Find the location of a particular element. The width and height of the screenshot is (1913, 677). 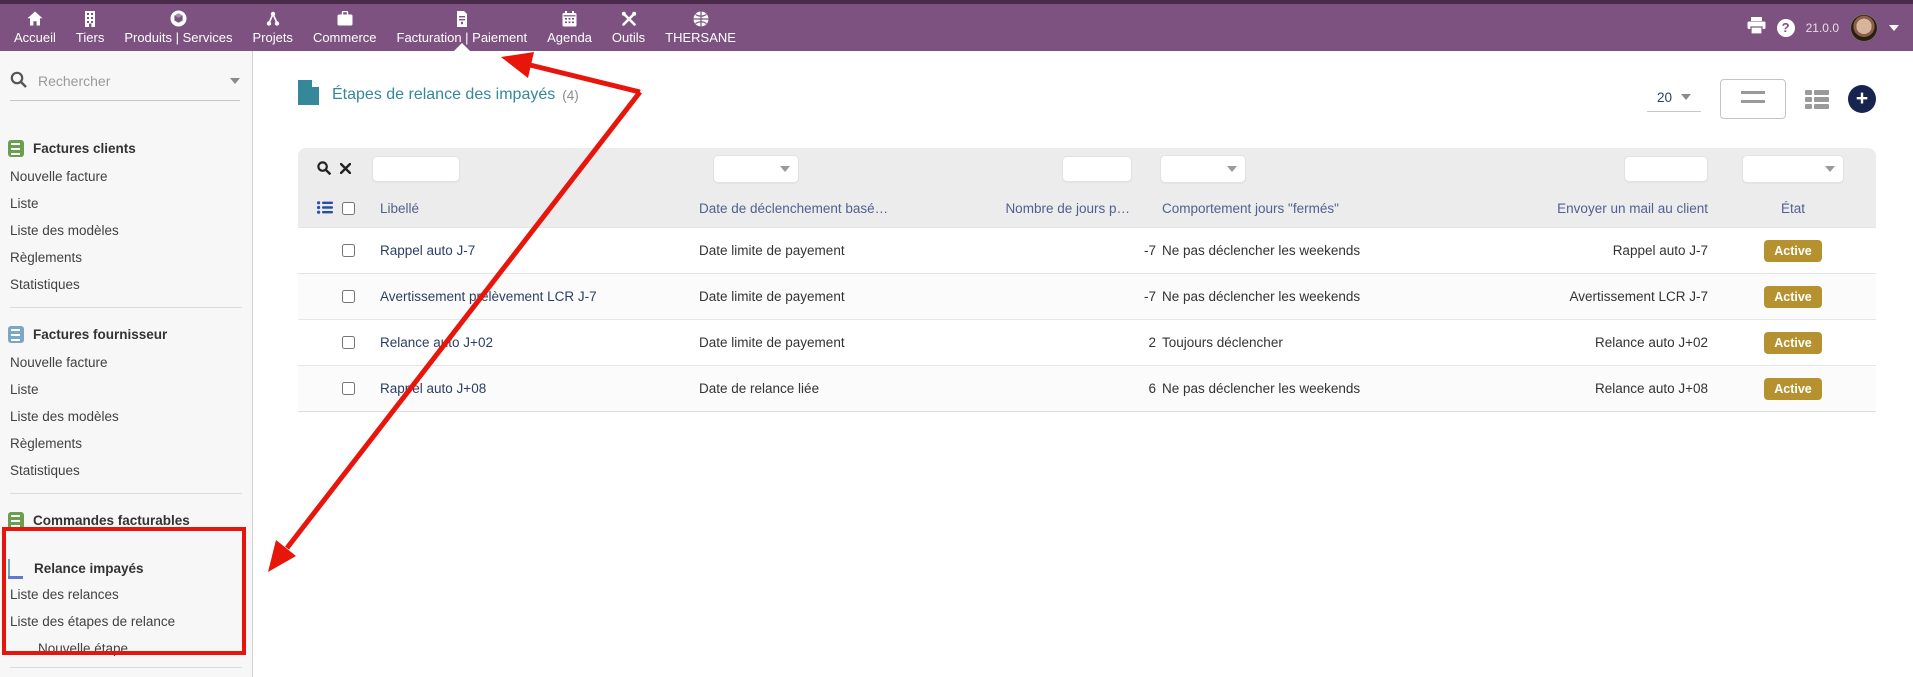

search-input is located at coordinates (128, 81).